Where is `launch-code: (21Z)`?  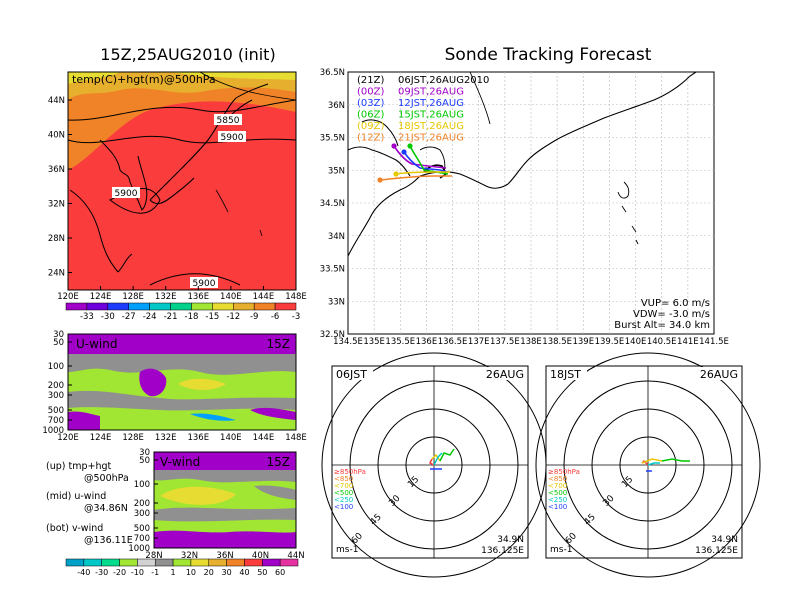 launch-code: (21Z) is located at coordinates (370, 80).